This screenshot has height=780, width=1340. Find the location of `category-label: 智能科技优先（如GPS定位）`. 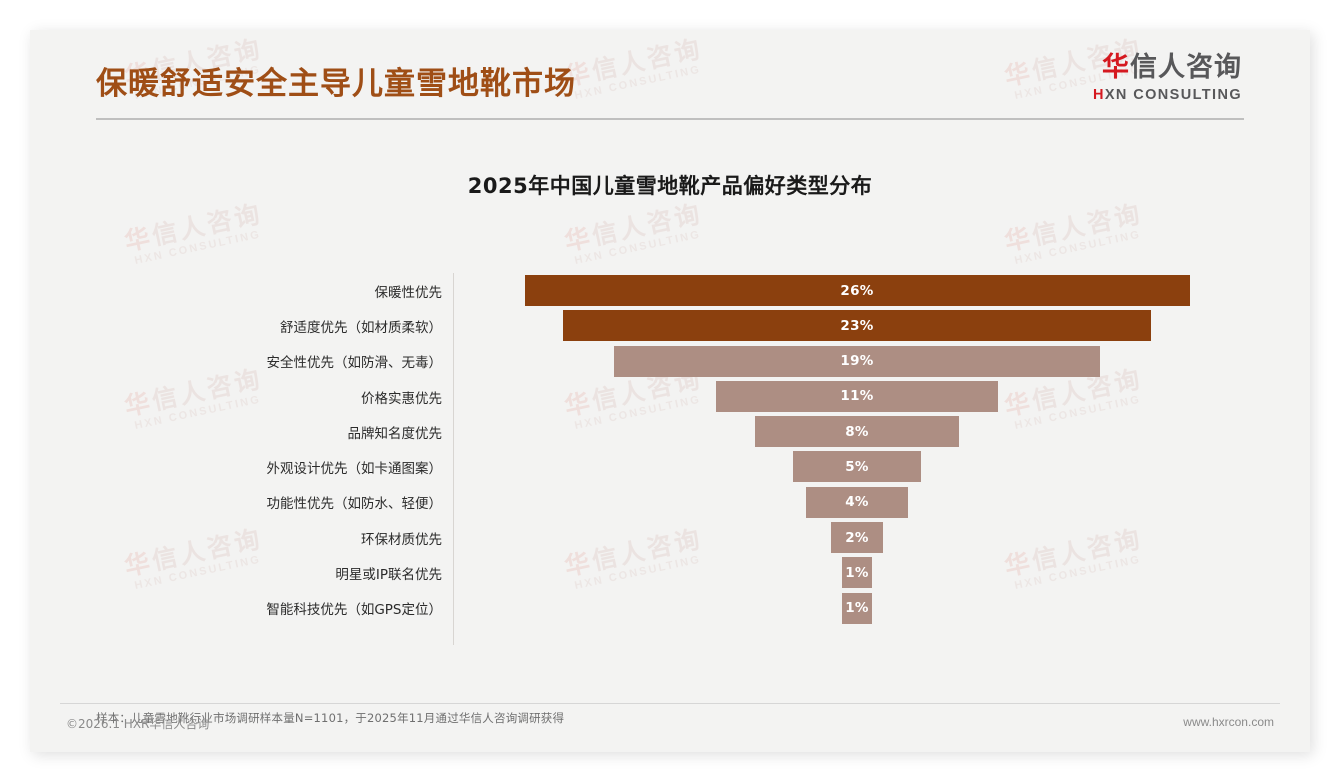

category-label: 智能科技优先（如GPS定位） is located at coordinates (354, 610).